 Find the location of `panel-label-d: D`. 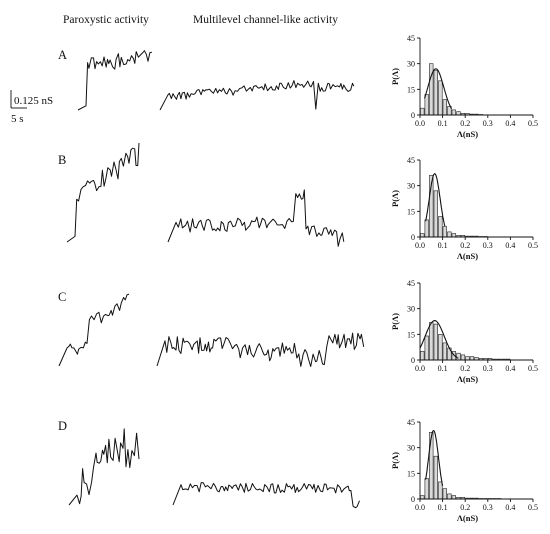

panel-label-d: D is located at coordinates (62, 426).